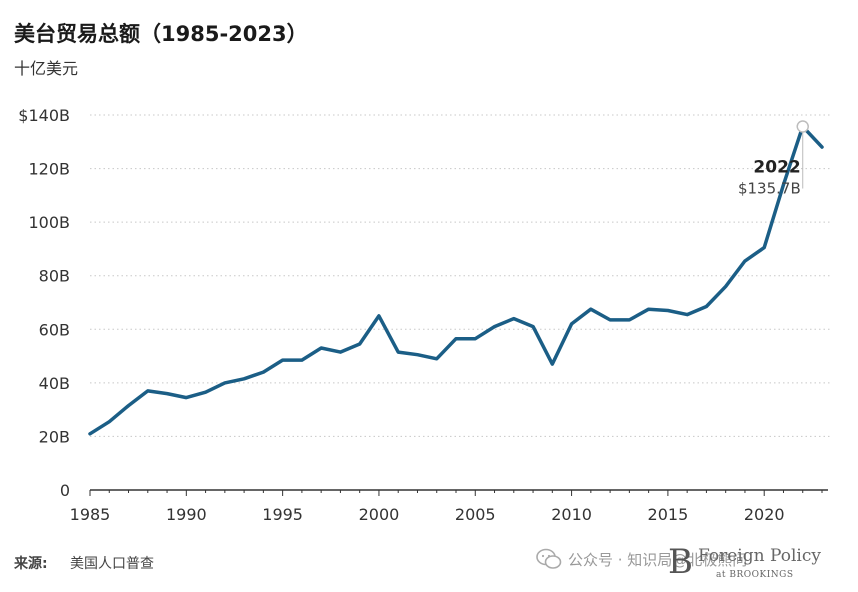 The width and height of the screenshot is (858, 592). Describe the element at coordinates (680, 562) in the screenshot. I see `brand-letter: B` at that location.